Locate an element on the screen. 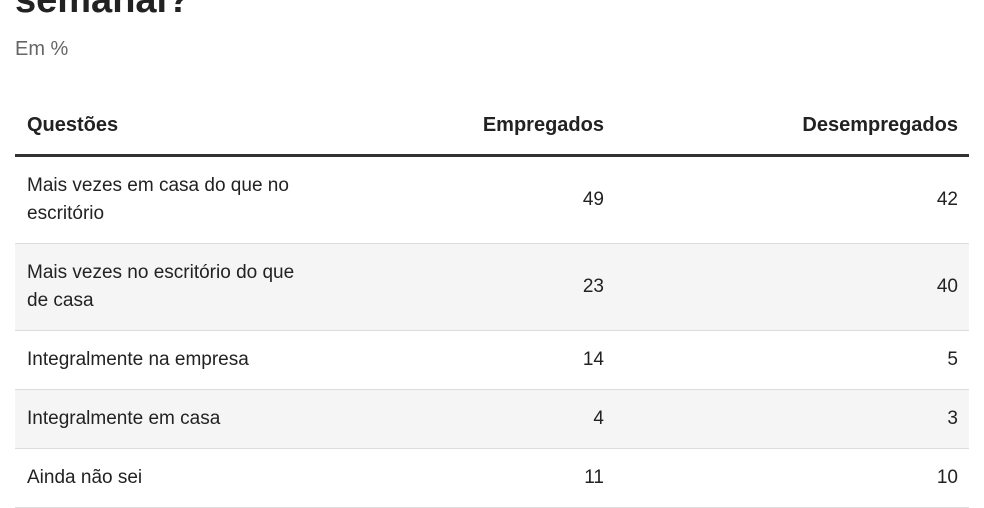 This screenshot has height=508, width=984. column-header: Desempregados is located at coordinates (880, 124).